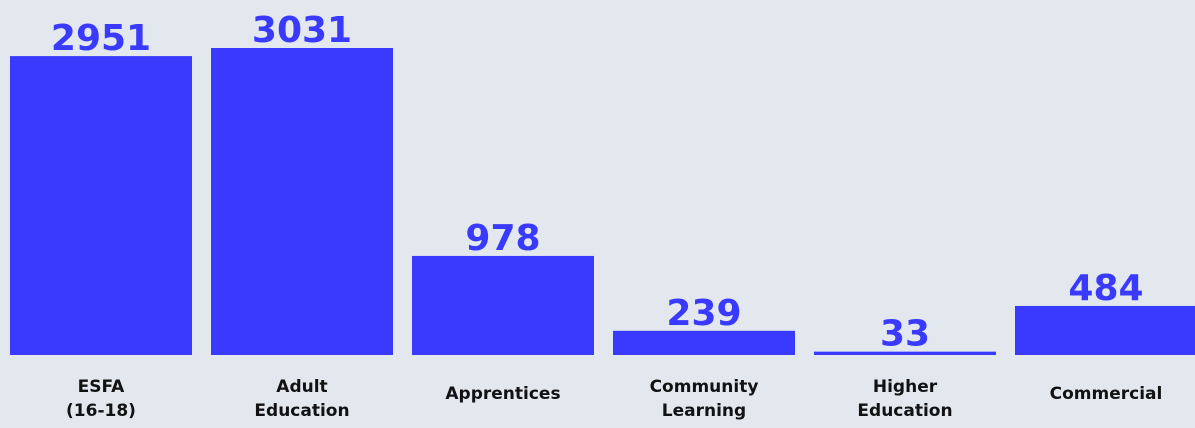  I want to click on bar-value-label: 3031, so click(302, 30).